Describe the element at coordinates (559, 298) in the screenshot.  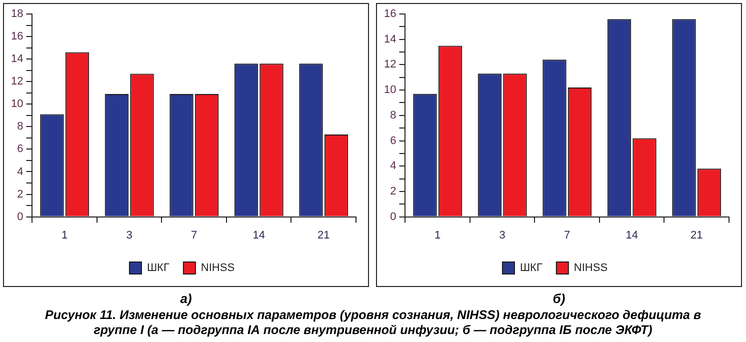
I see `text: б)` at that location.